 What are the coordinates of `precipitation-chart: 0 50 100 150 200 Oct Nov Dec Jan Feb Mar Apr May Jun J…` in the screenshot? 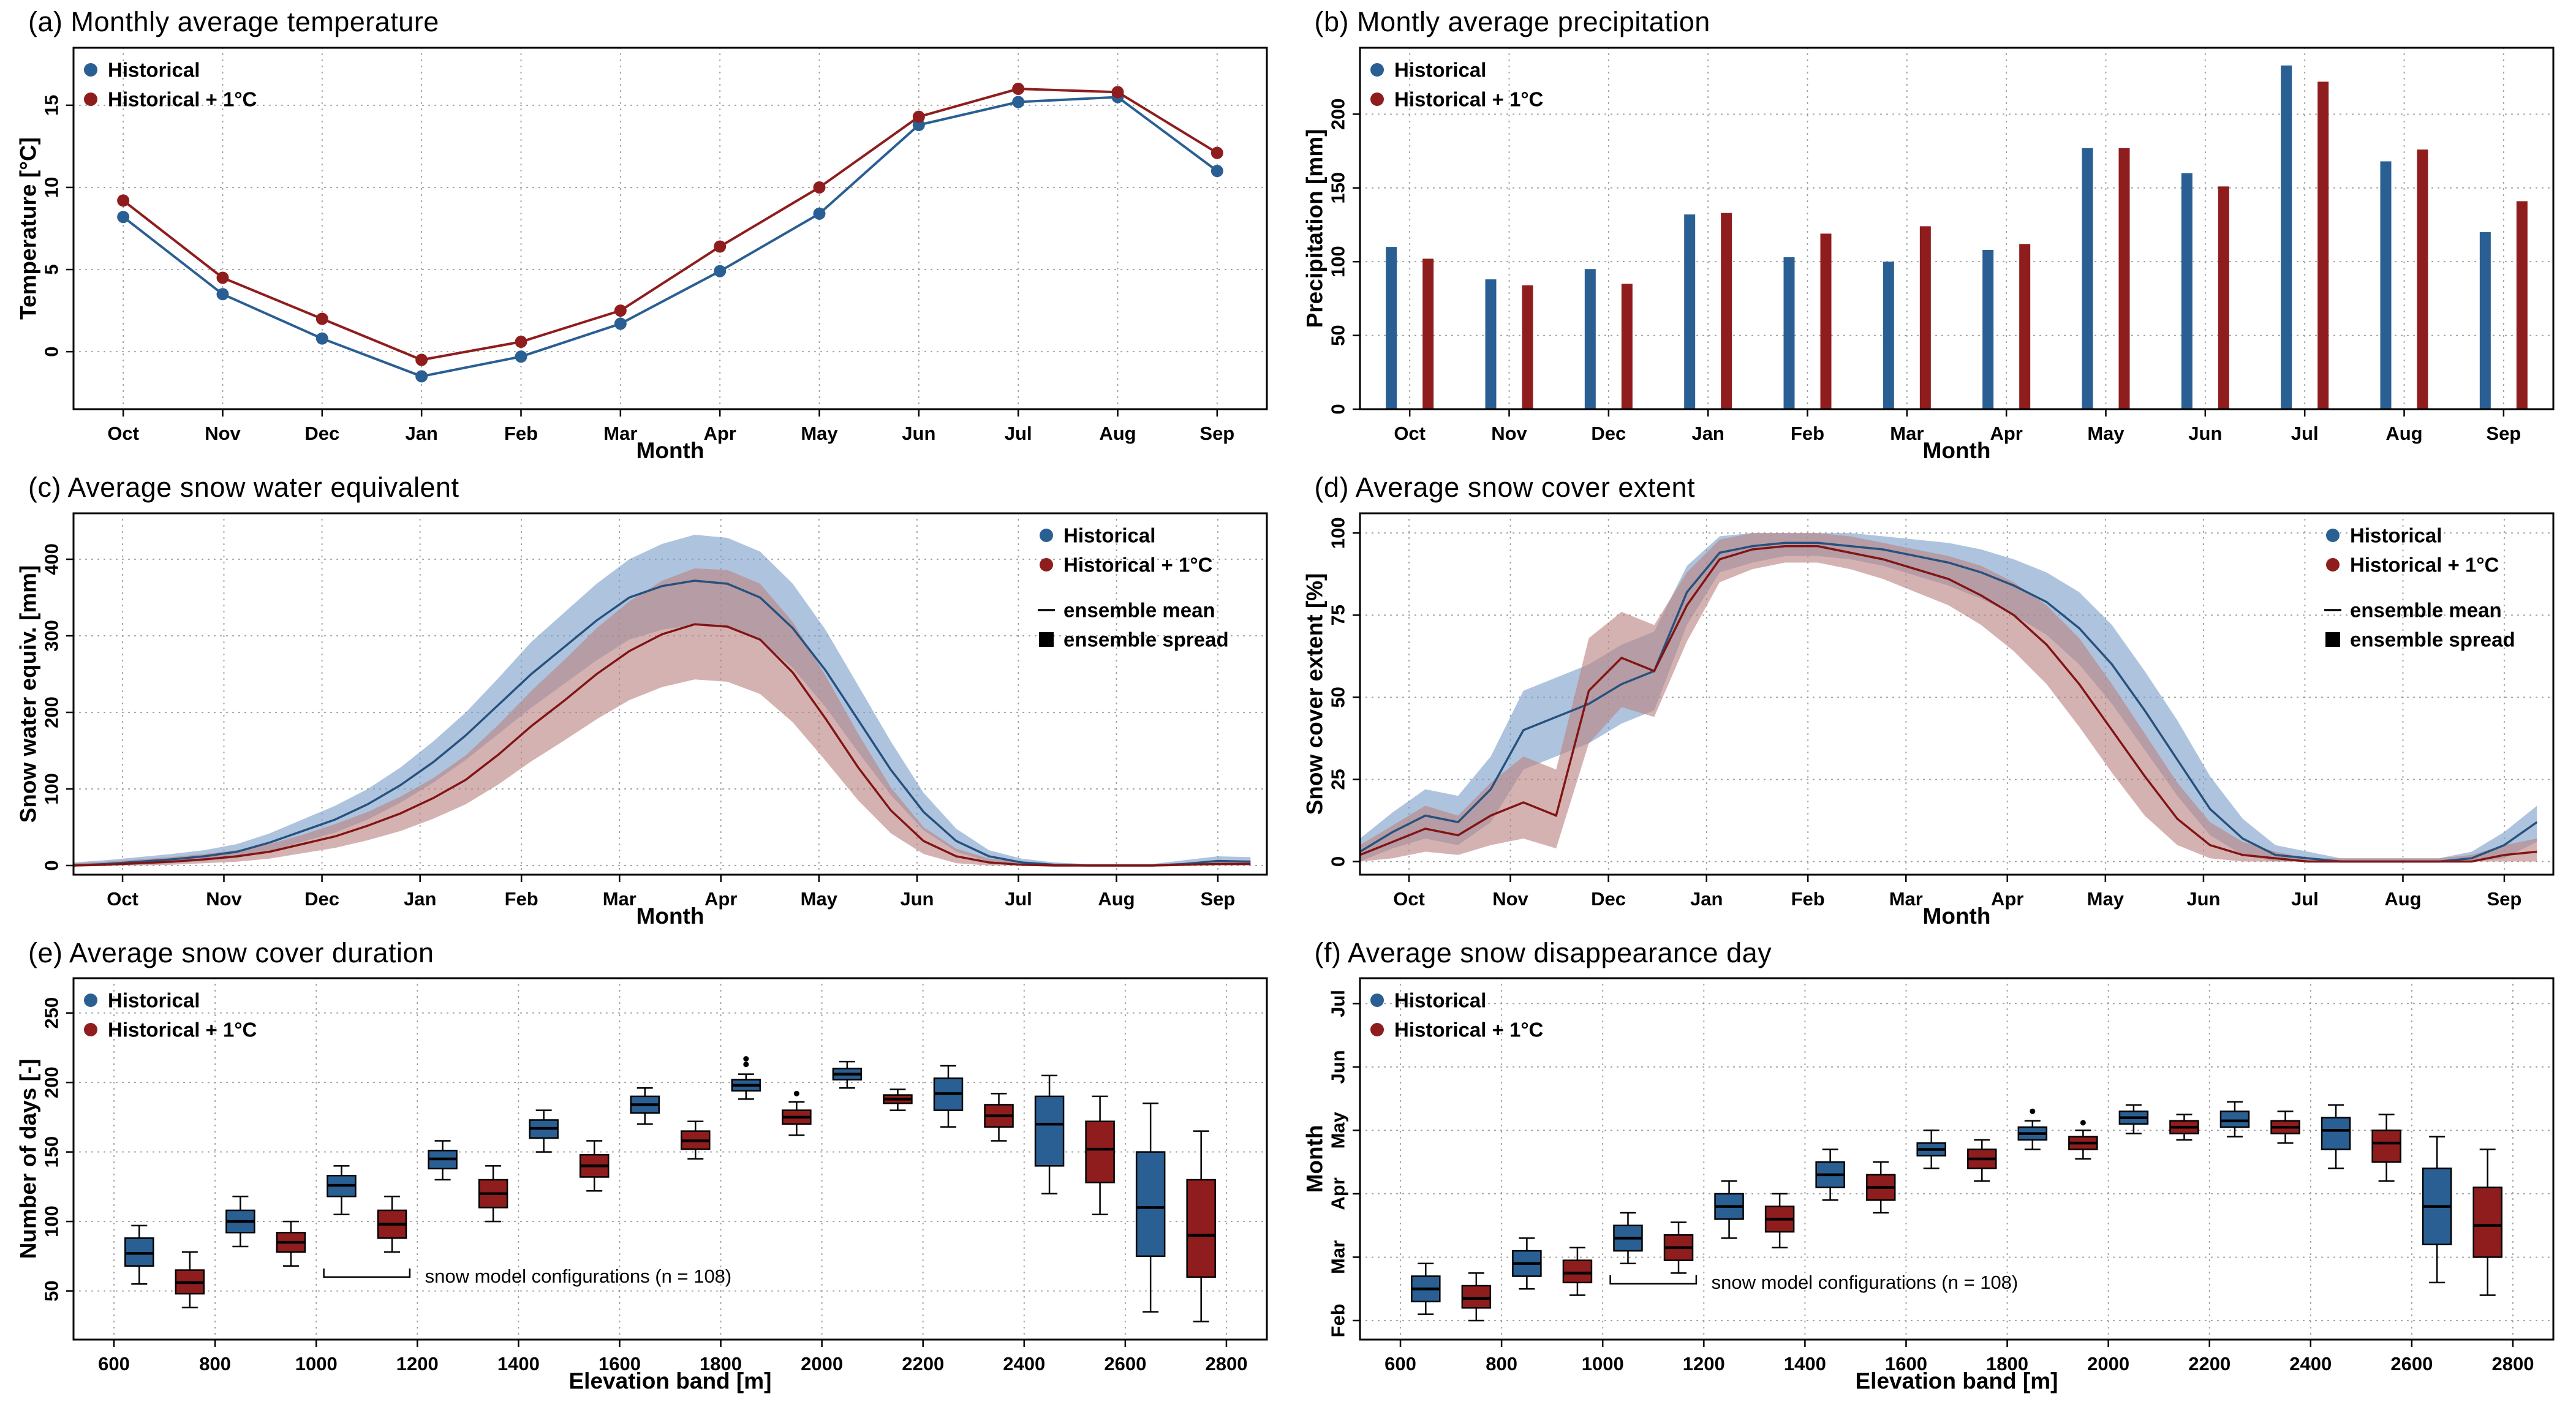 It's located at (1928, 255).